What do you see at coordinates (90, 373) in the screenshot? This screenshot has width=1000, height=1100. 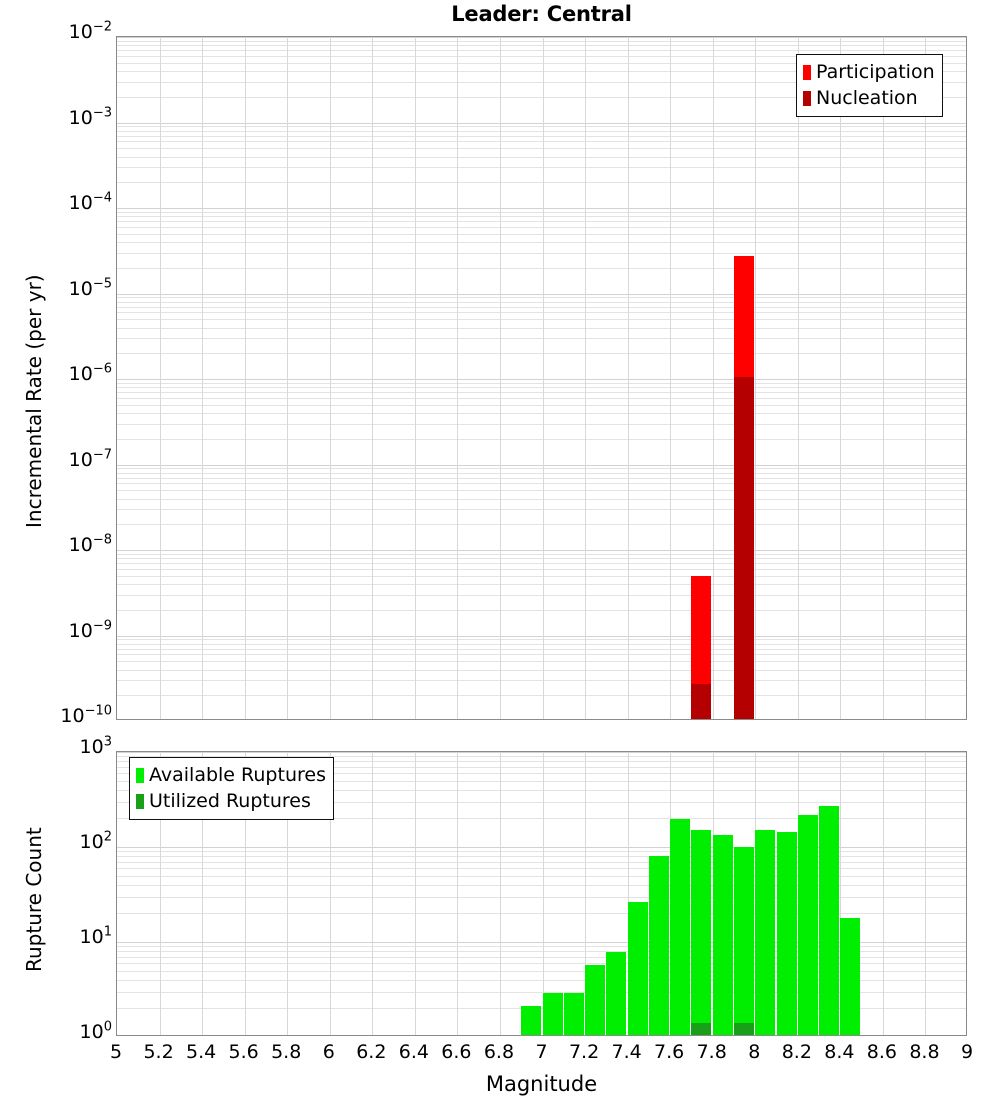 I see `y-axis-tick-label: 10⁻⁶` at bounding box center [90, 373].